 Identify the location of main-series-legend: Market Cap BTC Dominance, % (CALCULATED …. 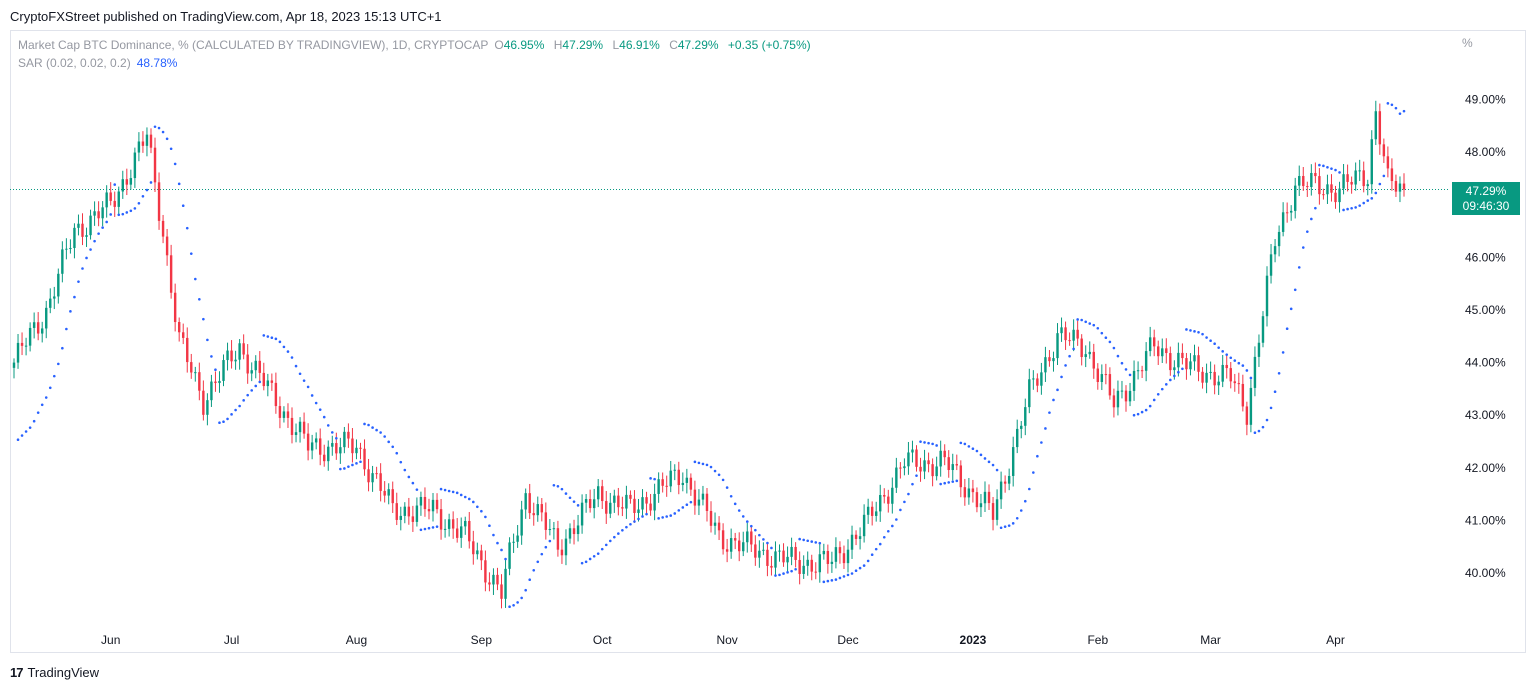
(414, 45).